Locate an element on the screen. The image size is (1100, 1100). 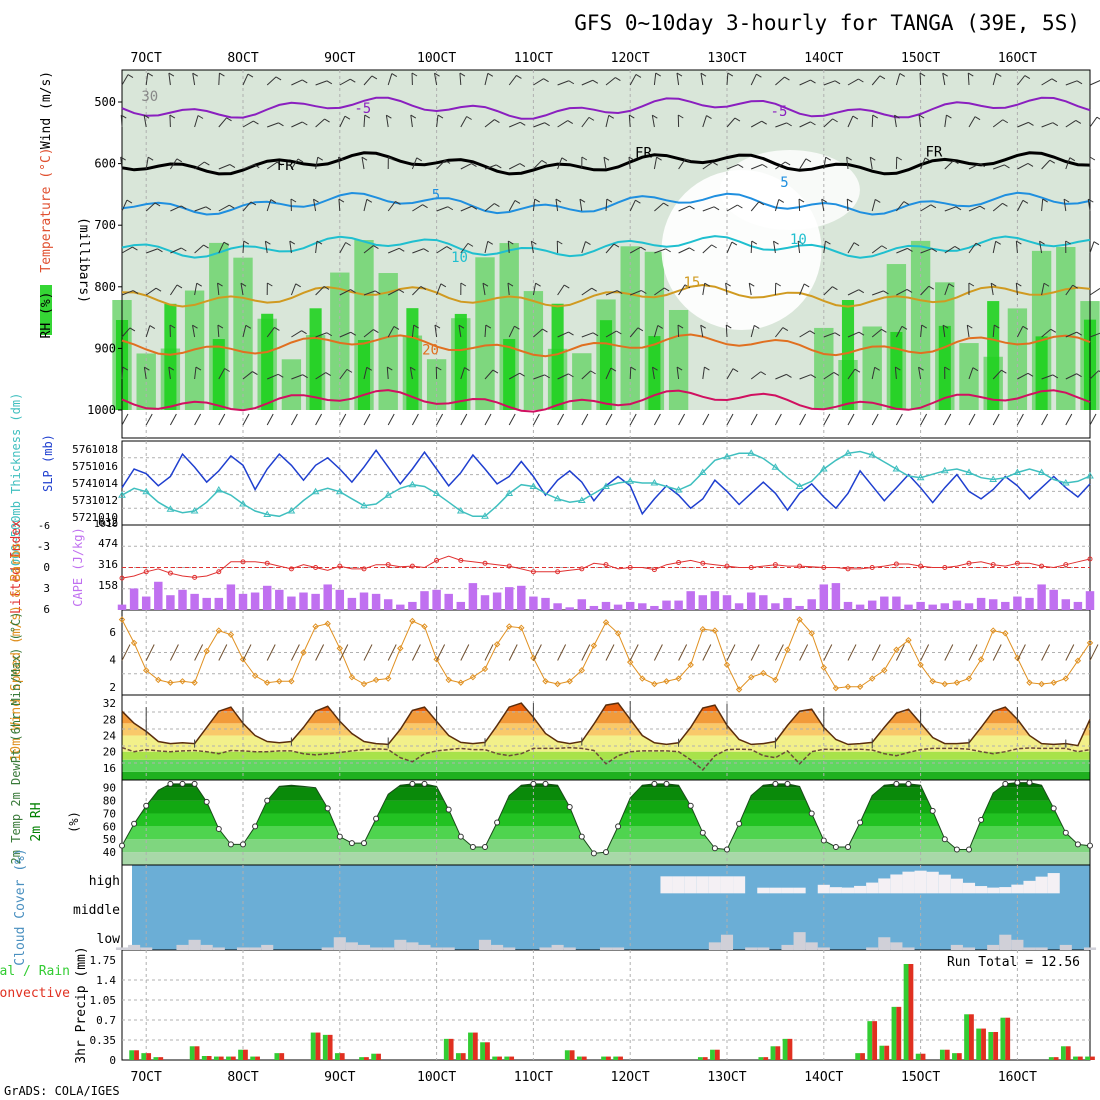
wind-speed-line is located at coordinates (606, 654).